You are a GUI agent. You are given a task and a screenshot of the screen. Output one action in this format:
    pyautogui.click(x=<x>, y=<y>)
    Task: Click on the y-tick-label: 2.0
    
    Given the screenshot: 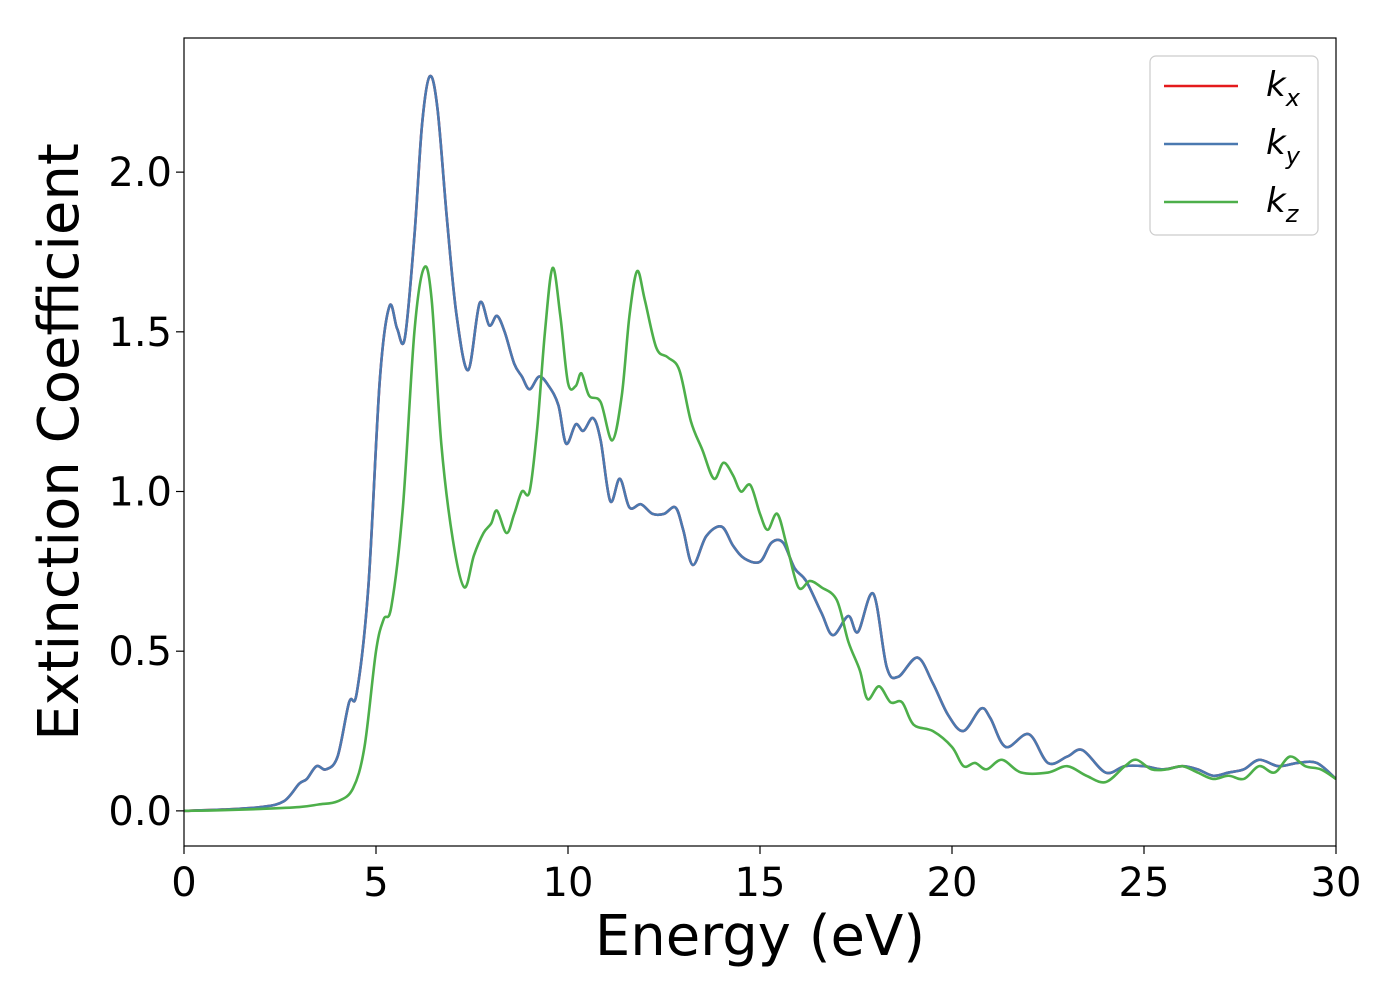 What is the action you would take?
    pyautogui.click(x=140, y=173)
    